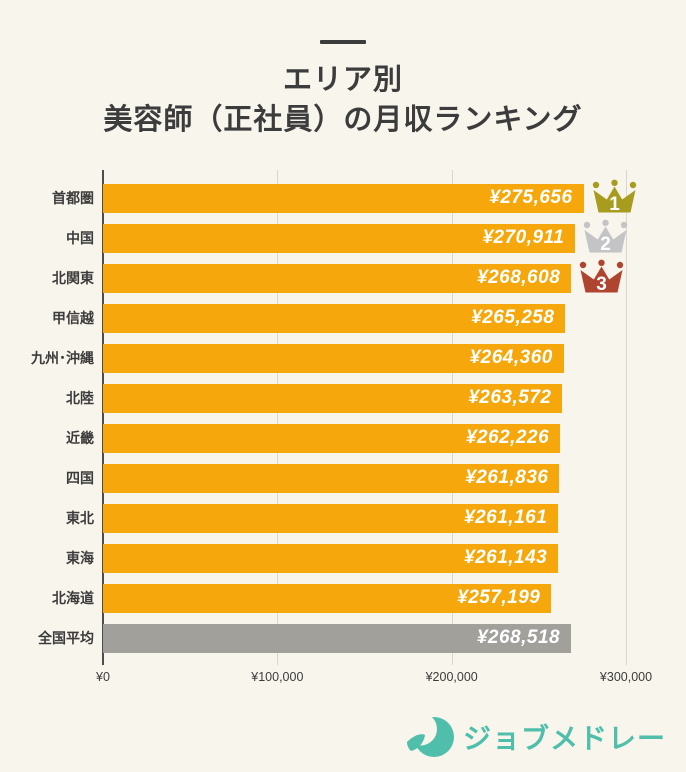 The height and width of the screenshot is (772, 686). What do you see at coordinates (601, 284) in the screenshot?
I see `crown-rank-number: 3` at bounding box center [601, 284].